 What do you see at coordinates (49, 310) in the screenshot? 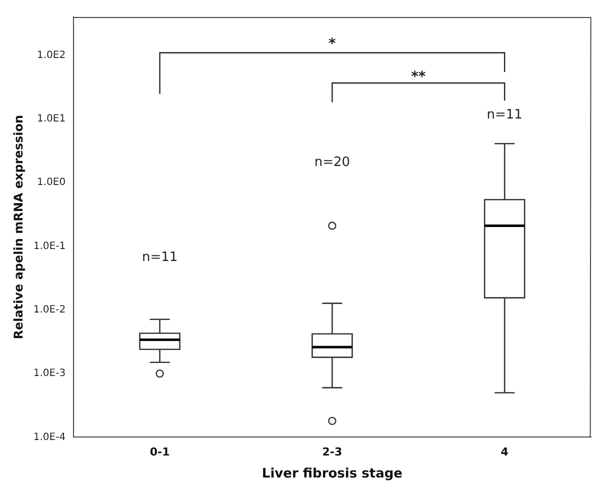
I see `y-tick-label: 1.0E-2` at bounding box center [49, 310].